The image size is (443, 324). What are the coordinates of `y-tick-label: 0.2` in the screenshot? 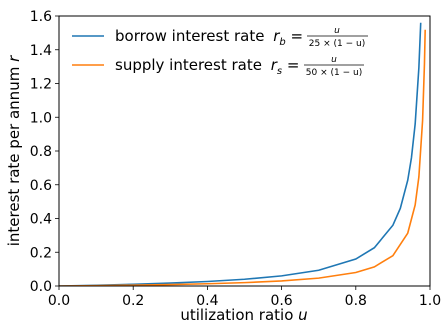 It's located at (41, 253).